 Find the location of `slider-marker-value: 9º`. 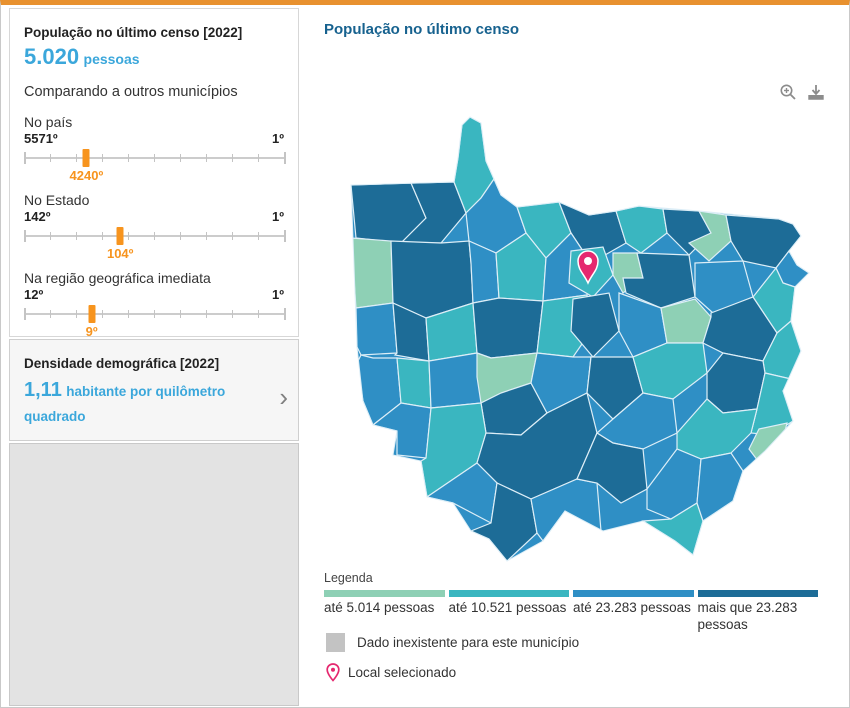

slider-marker-value: 9º is located at coordinates (91, 331).